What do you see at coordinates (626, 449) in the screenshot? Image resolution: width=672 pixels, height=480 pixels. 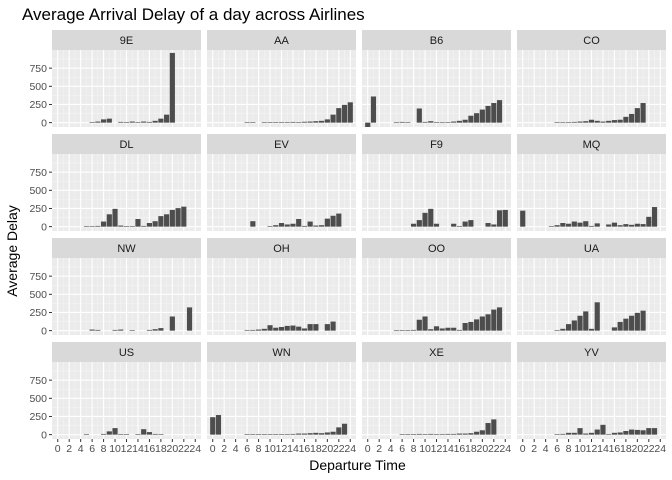 I see `x-tick-label: 18` at bounding box center [626, 449].